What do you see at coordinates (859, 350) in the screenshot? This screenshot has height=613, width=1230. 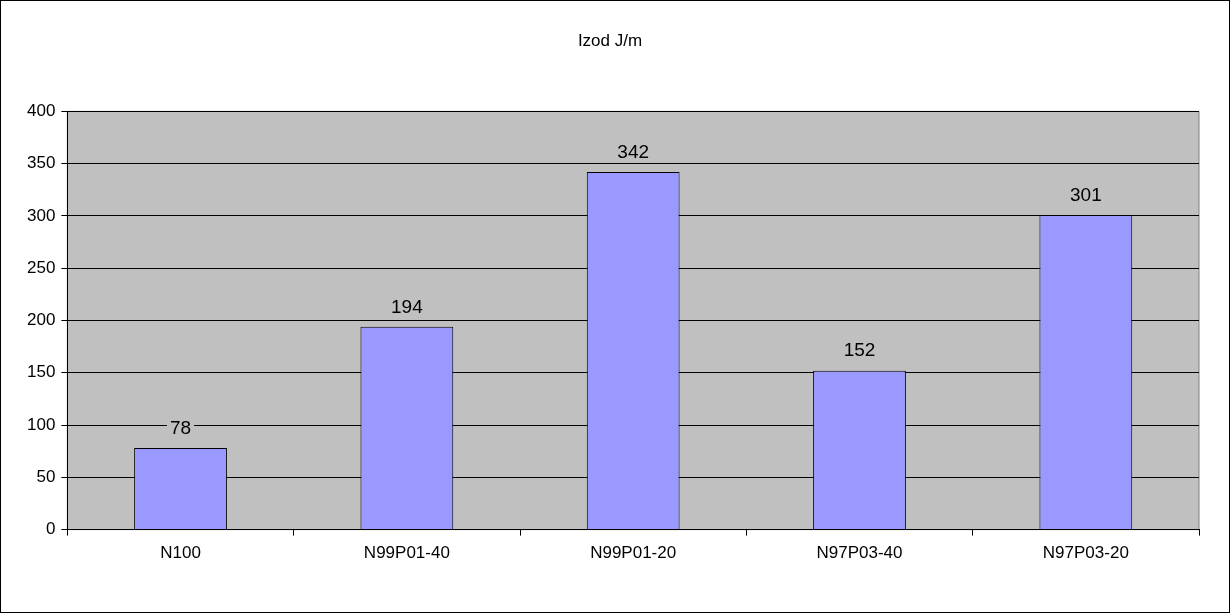 I see `data-label: 152` at bounding box center [859, 350].